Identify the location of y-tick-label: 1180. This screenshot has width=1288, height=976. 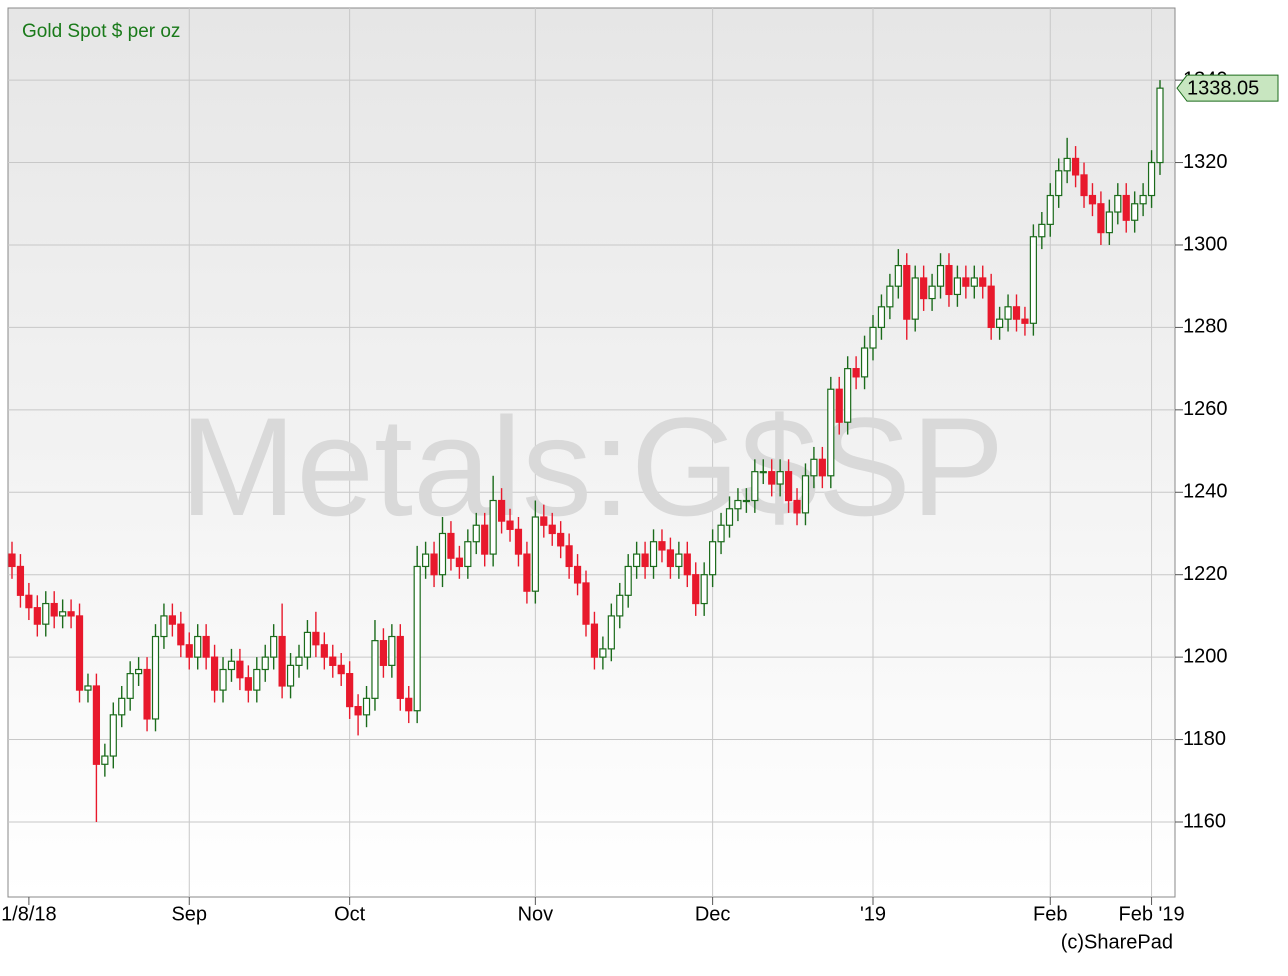
(1204, 739).